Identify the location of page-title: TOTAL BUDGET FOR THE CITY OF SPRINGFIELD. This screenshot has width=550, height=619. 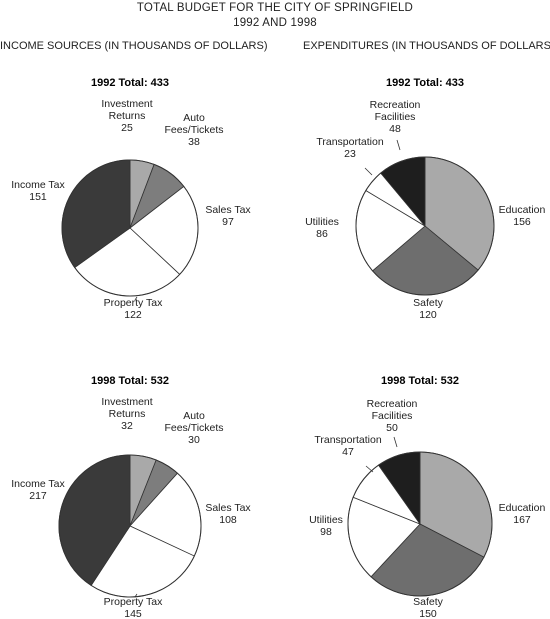
(275, 8).